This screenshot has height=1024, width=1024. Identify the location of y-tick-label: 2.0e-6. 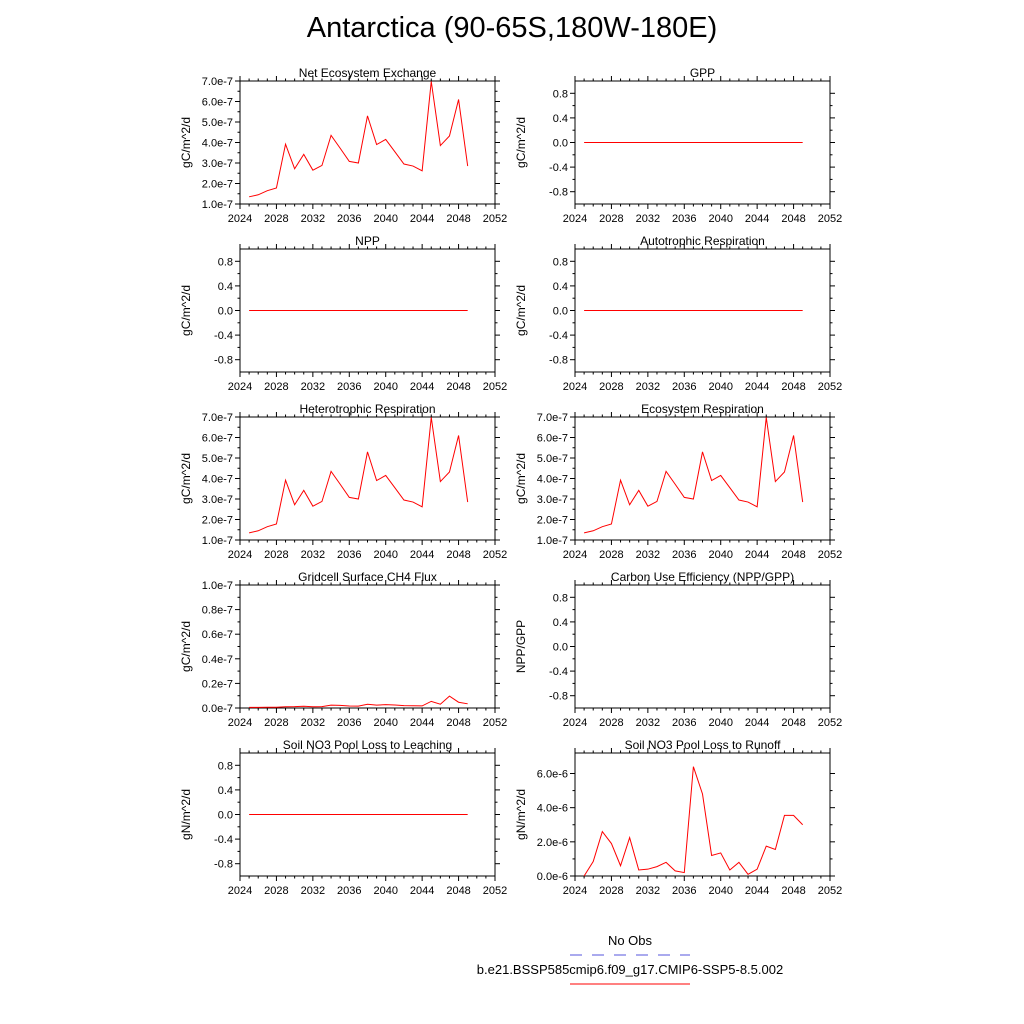
(552, 843).